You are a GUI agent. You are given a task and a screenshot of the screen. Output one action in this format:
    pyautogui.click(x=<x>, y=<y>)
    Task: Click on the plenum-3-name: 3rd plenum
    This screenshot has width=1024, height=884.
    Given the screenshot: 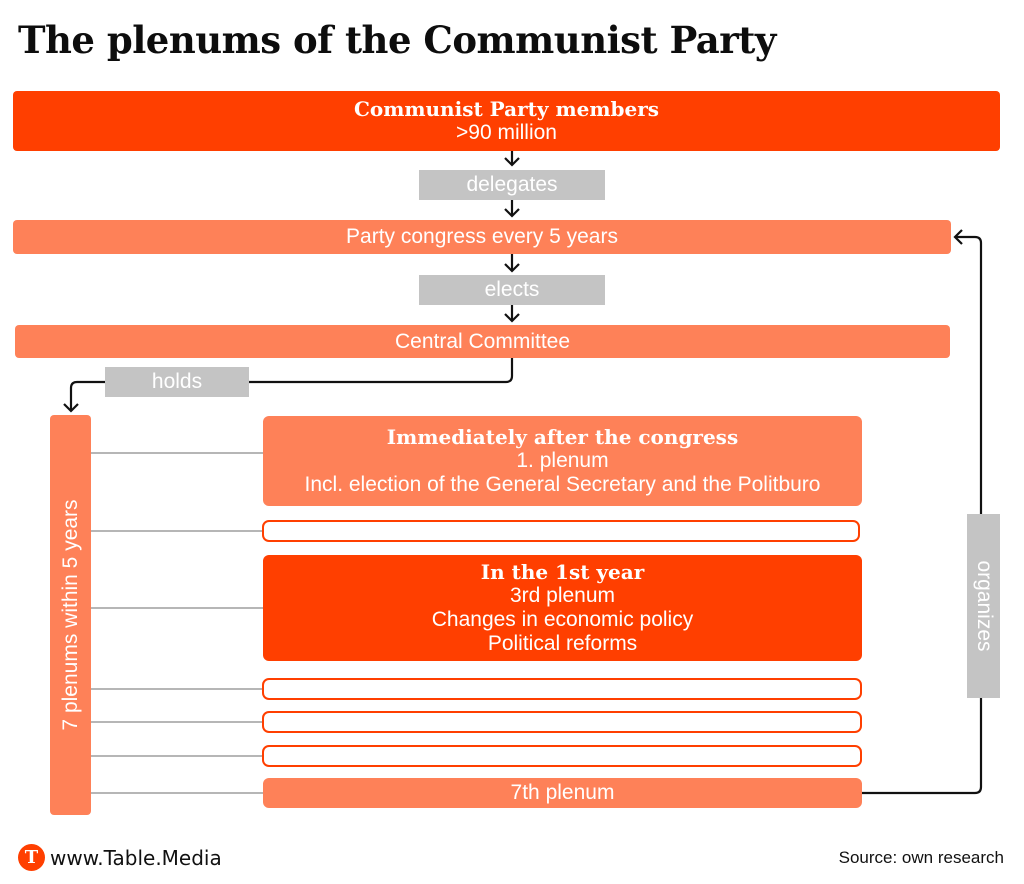 What is the action you would take?
    pyautogui.click(x=562, y=595)
    